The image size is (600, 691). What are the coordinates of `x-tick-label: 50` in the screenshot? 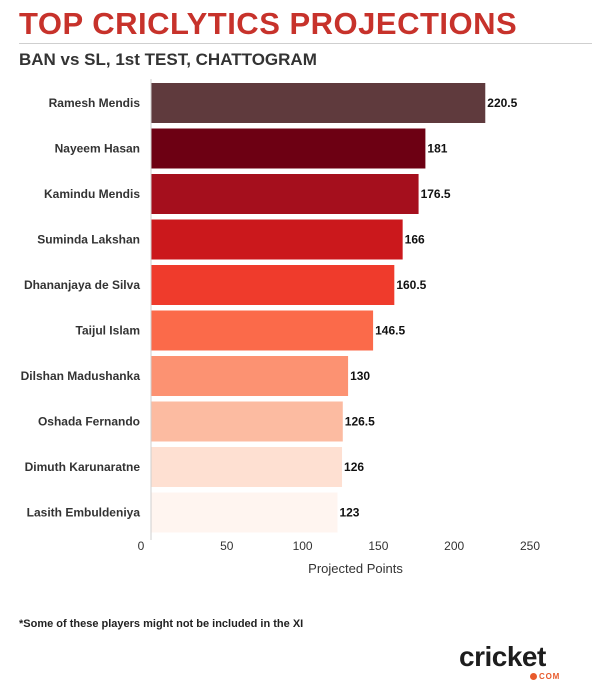 It's located at (227, 546).